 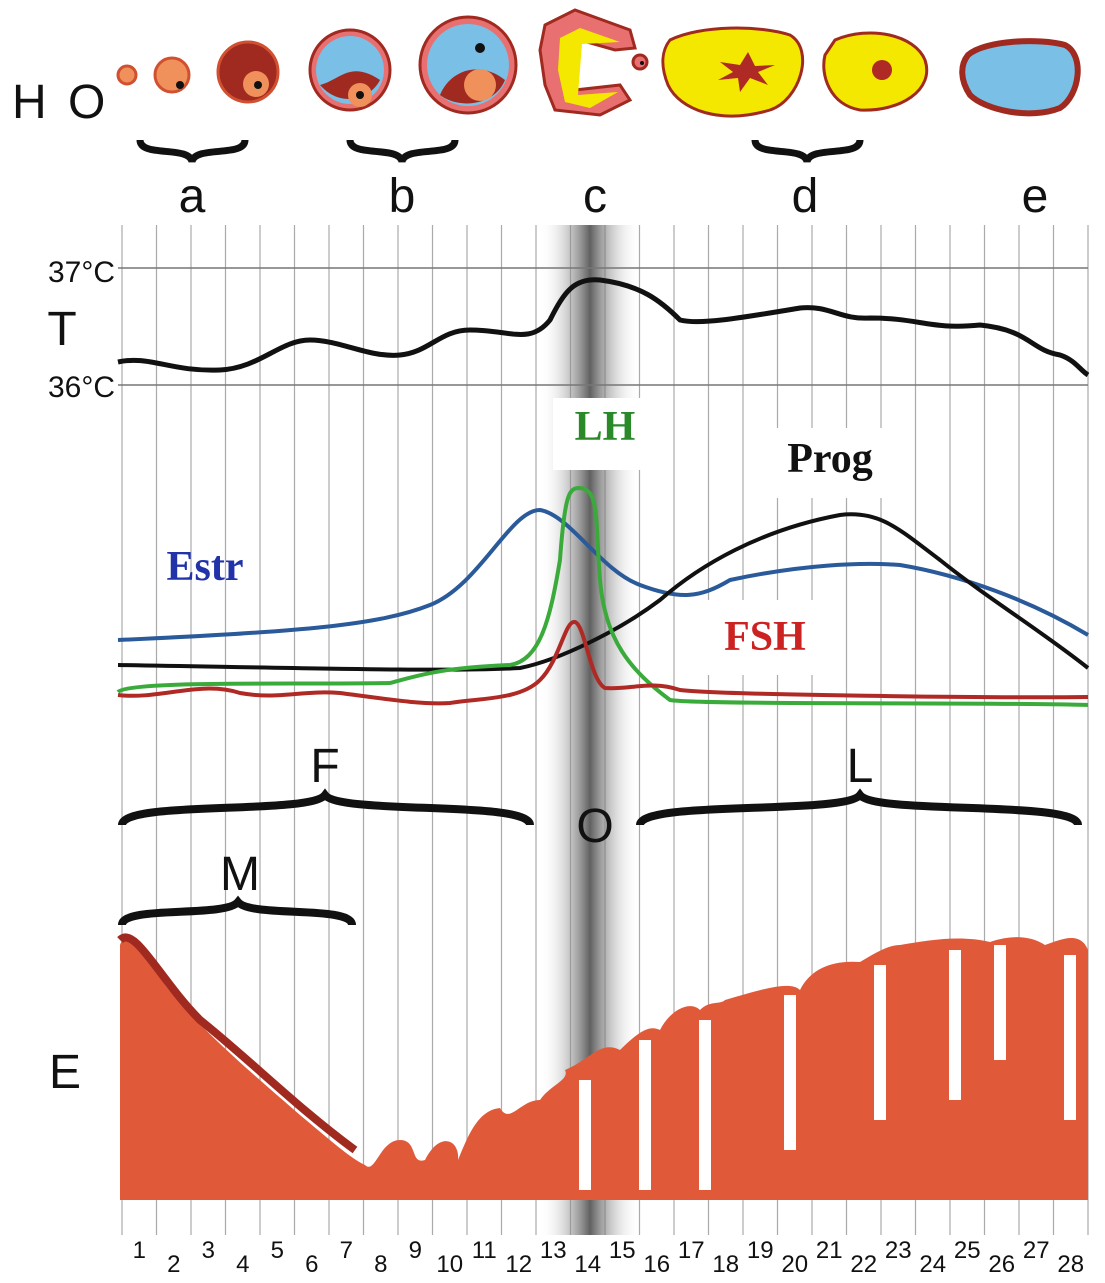 I want to click on stage-braces, so click(x=500, y=151).